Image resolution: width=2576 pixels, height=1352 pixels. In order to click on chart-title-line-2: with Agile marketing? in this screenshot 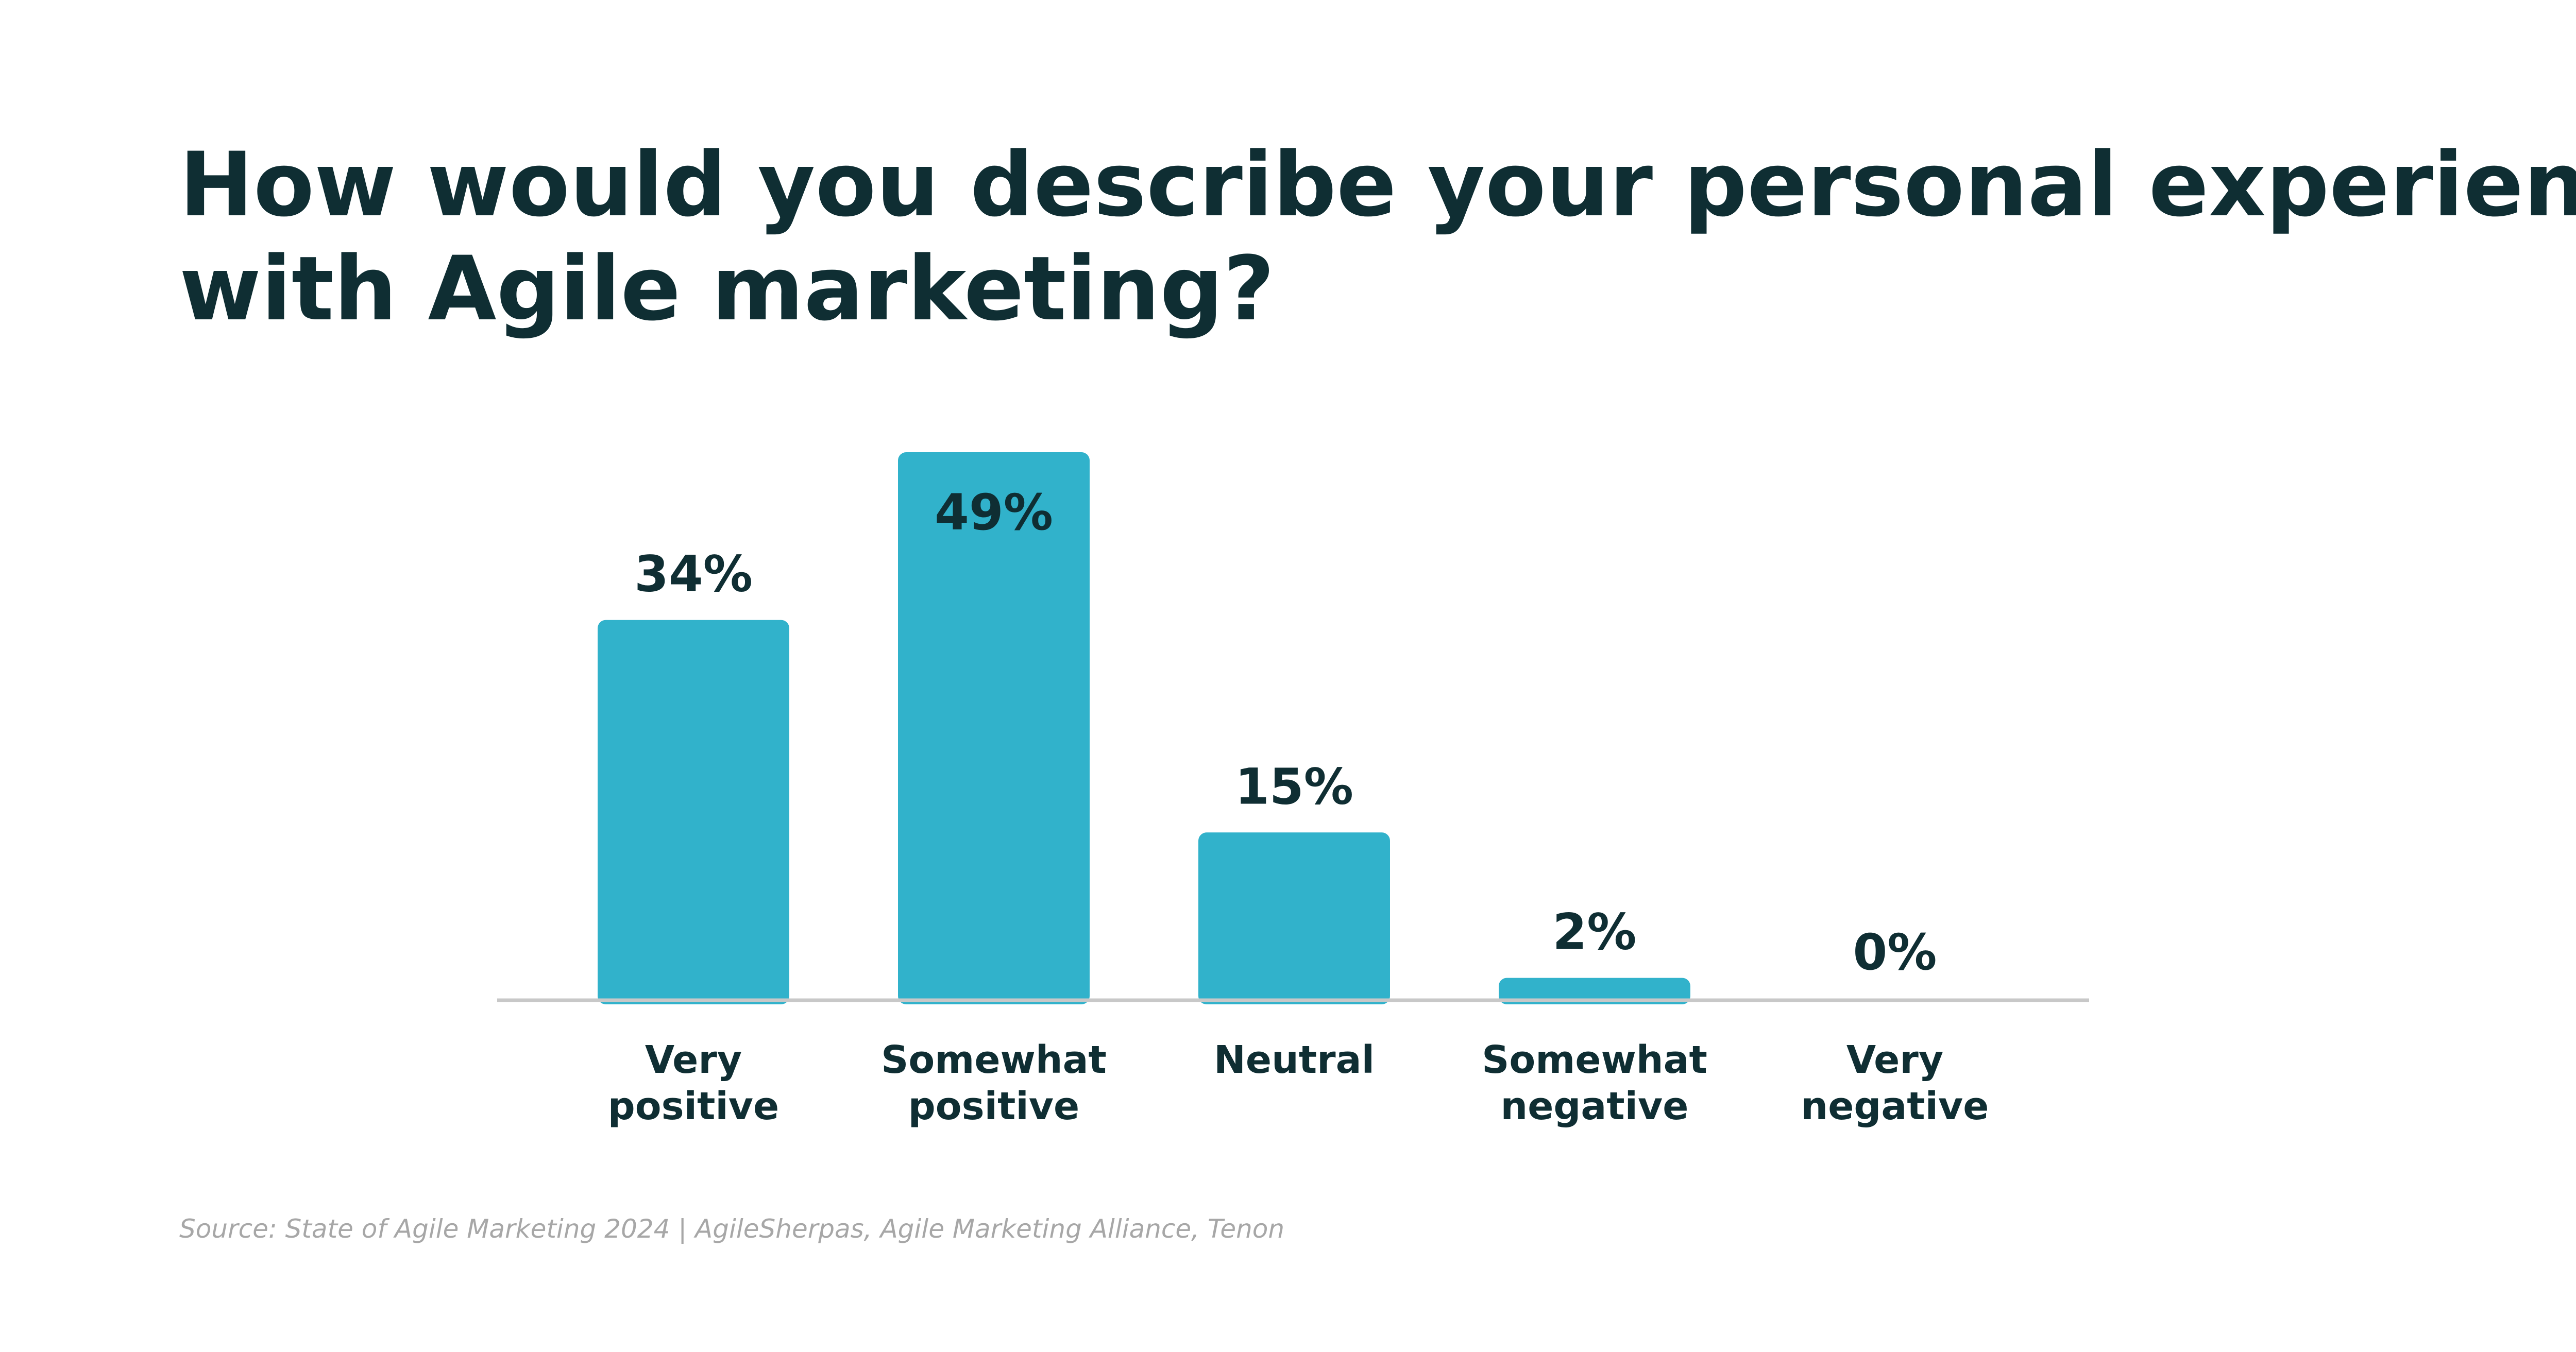, I will do `click(727, 288)`.